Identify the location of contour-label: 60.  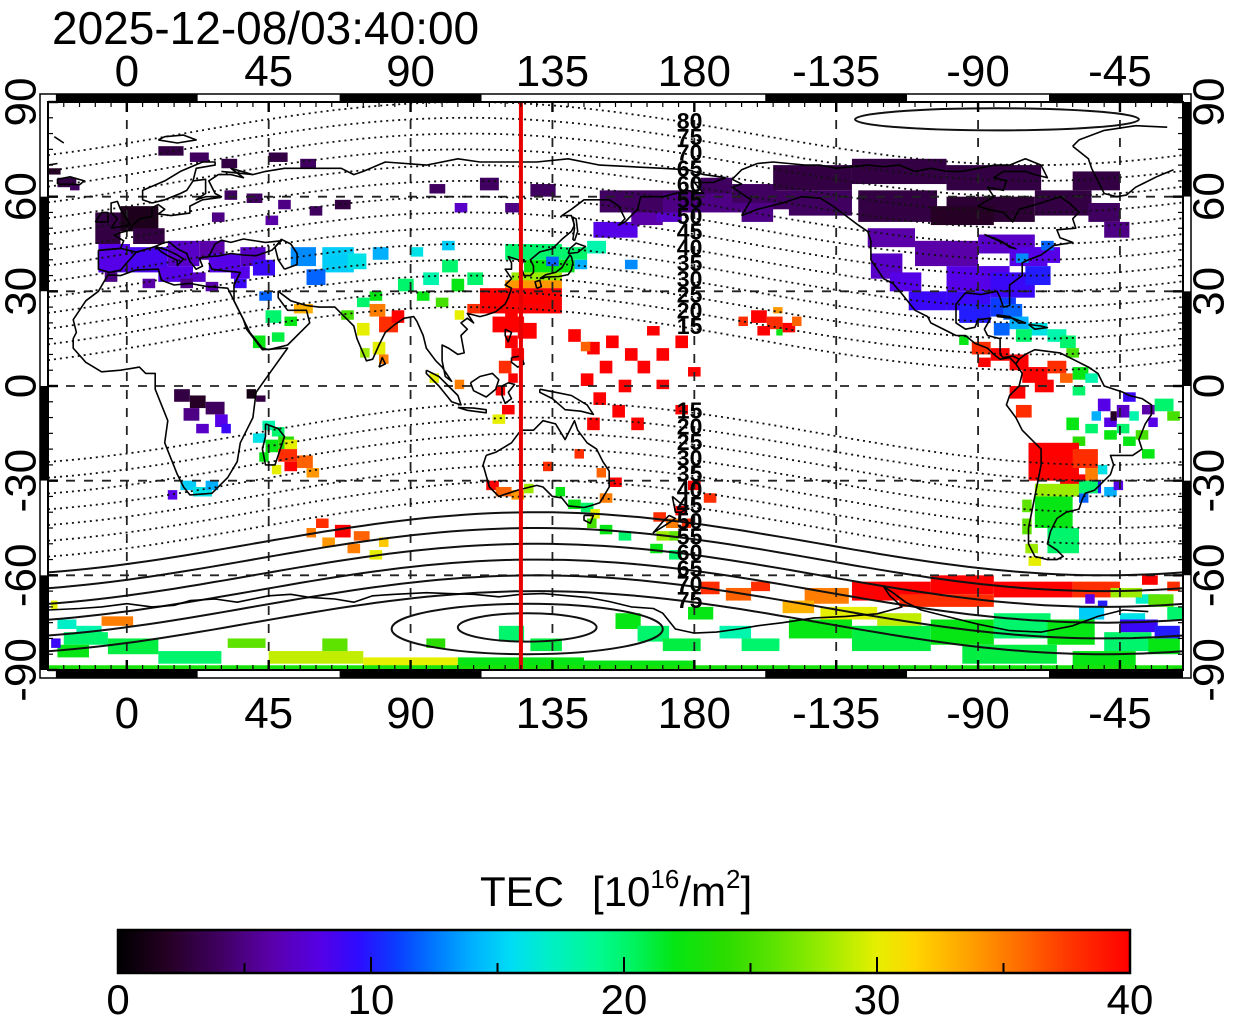
(690, 184).